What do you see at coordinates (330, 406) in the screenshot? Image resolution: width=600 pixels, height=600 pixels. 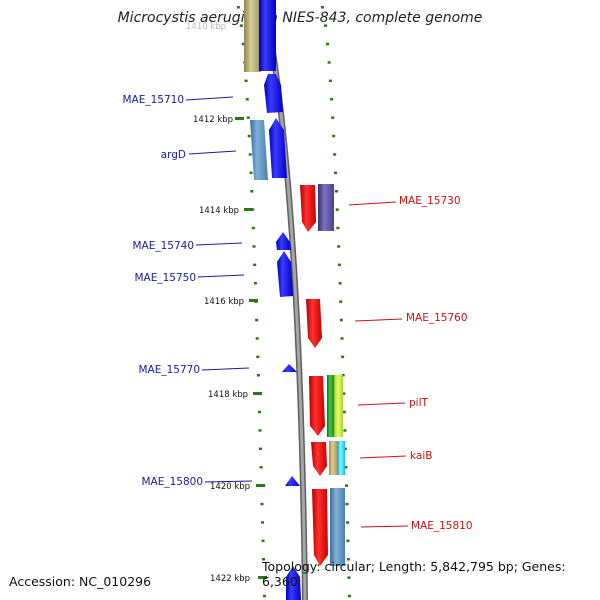 I see `gene-green-pilT` at bounding box center [330, 406].